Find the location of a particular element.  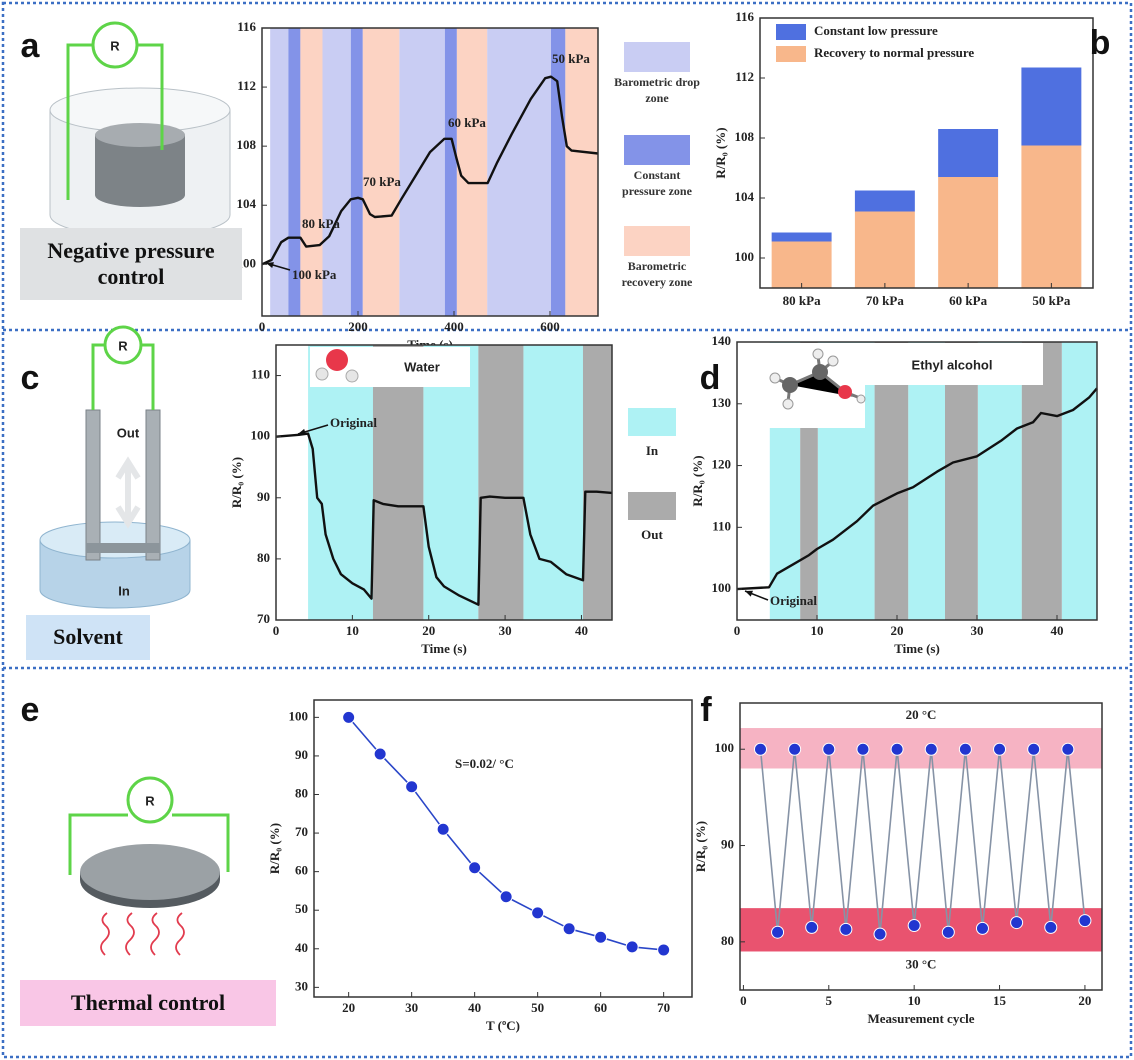

x-axis-label: Time (s) is located at coordinates (444, 648).